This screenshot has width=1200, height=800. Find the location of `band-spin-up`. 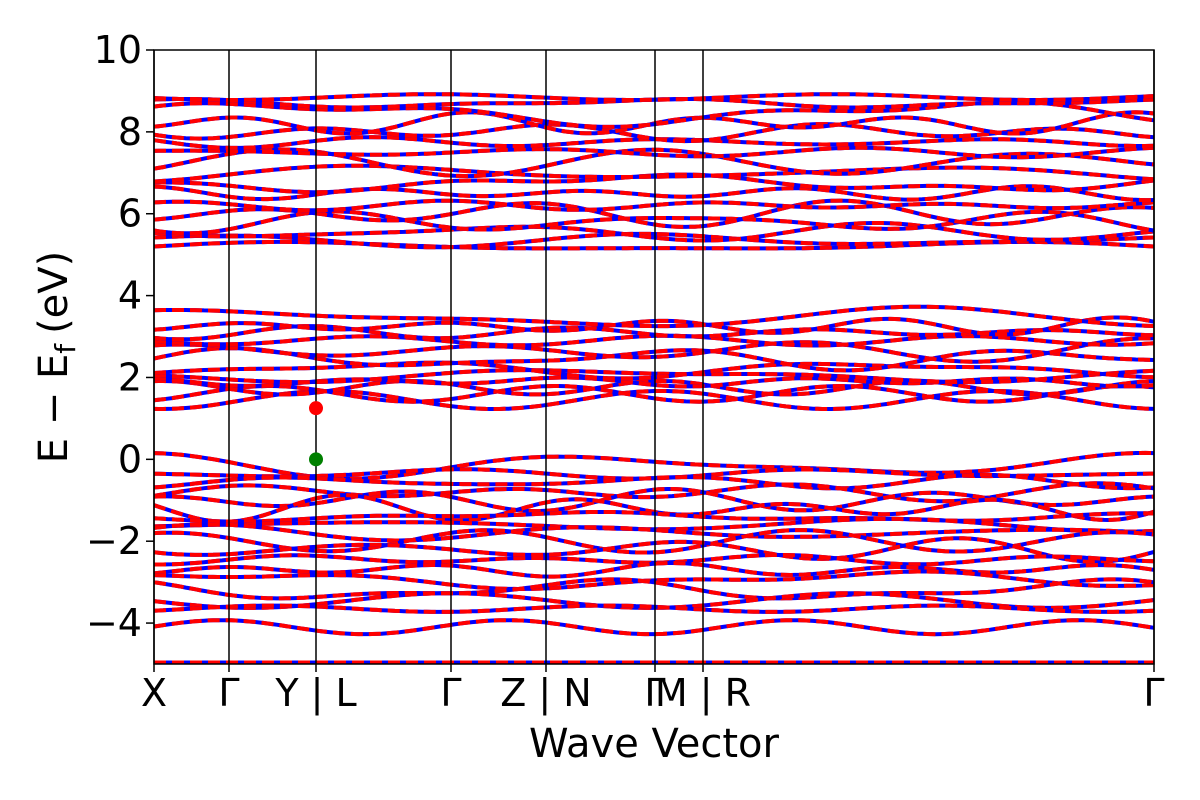

band-spin-up is located at coordinates (654, 370).